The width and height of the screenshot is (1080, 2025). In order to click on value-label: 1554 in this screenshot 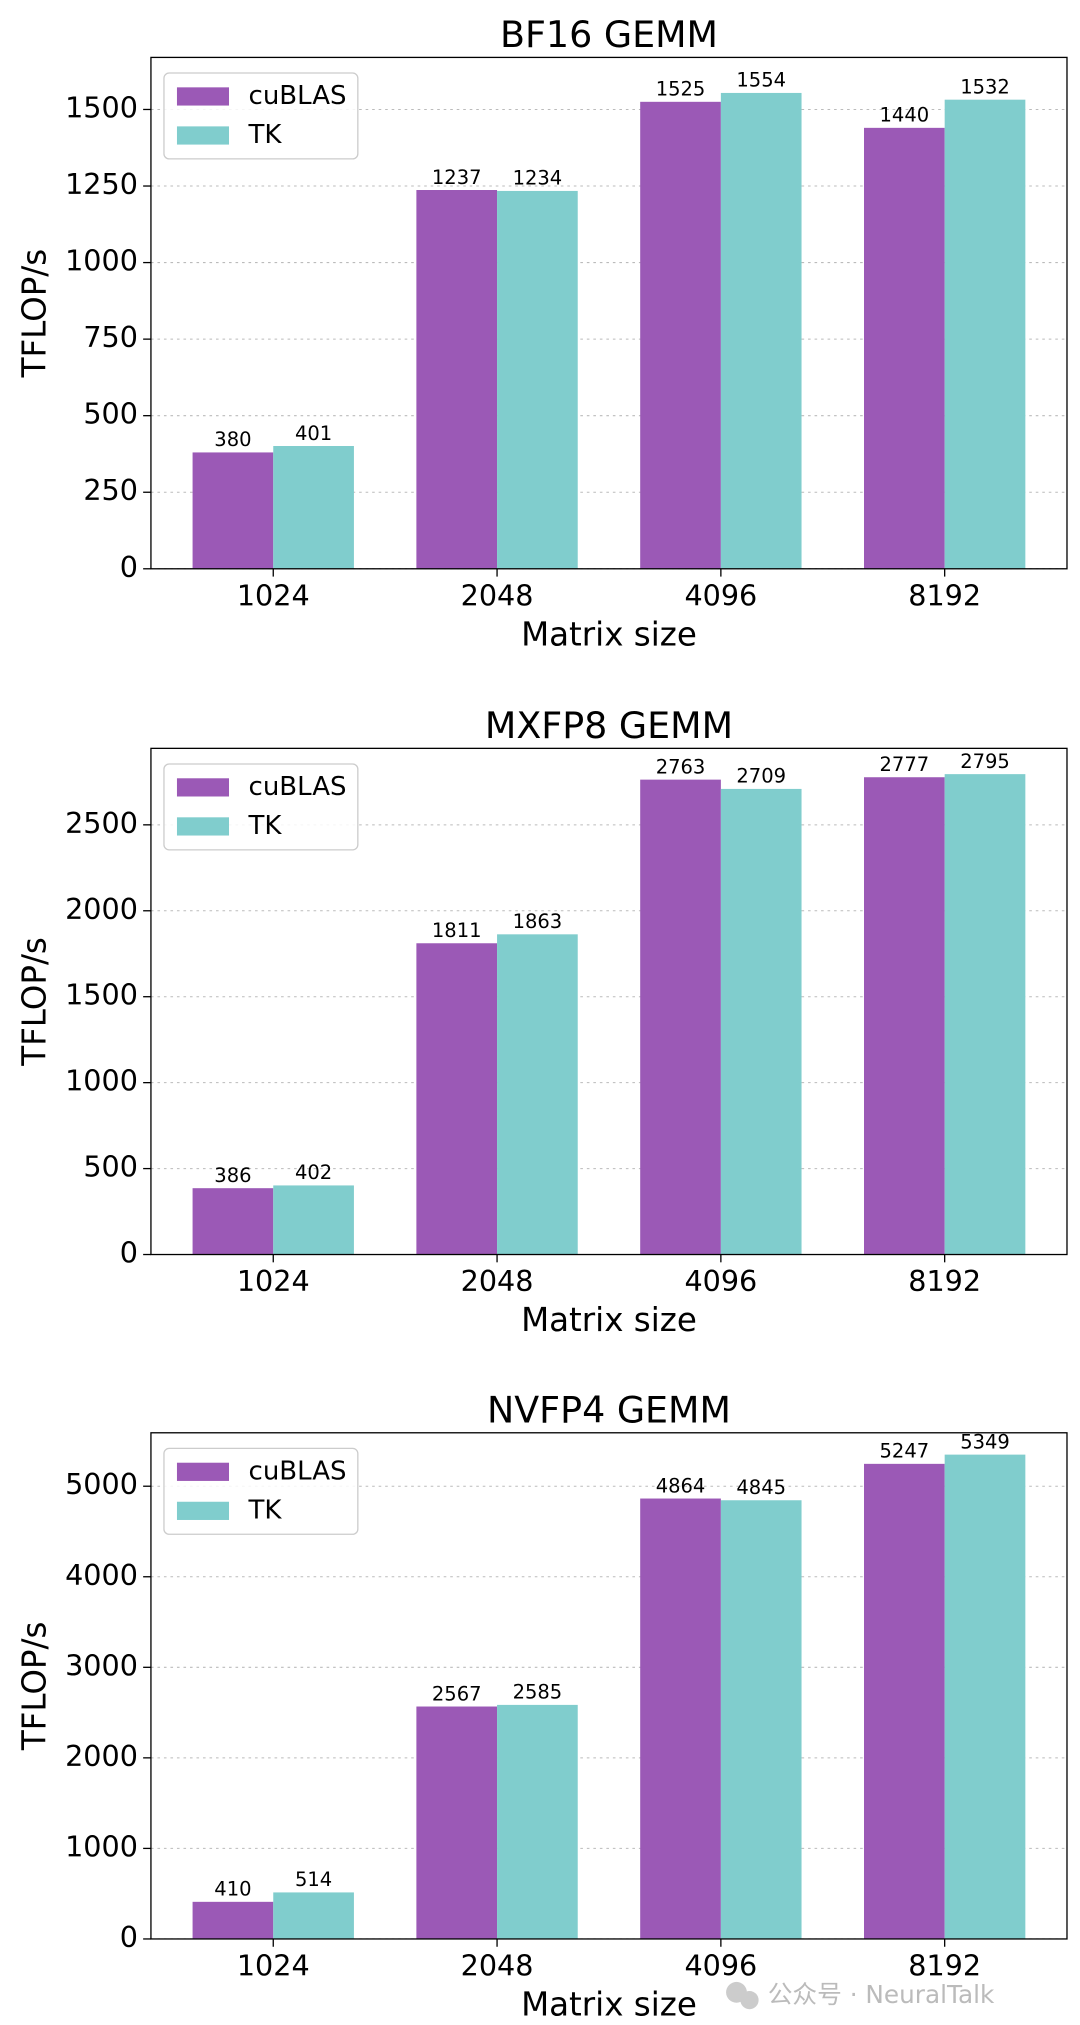, I will do `click(761, 80)`.